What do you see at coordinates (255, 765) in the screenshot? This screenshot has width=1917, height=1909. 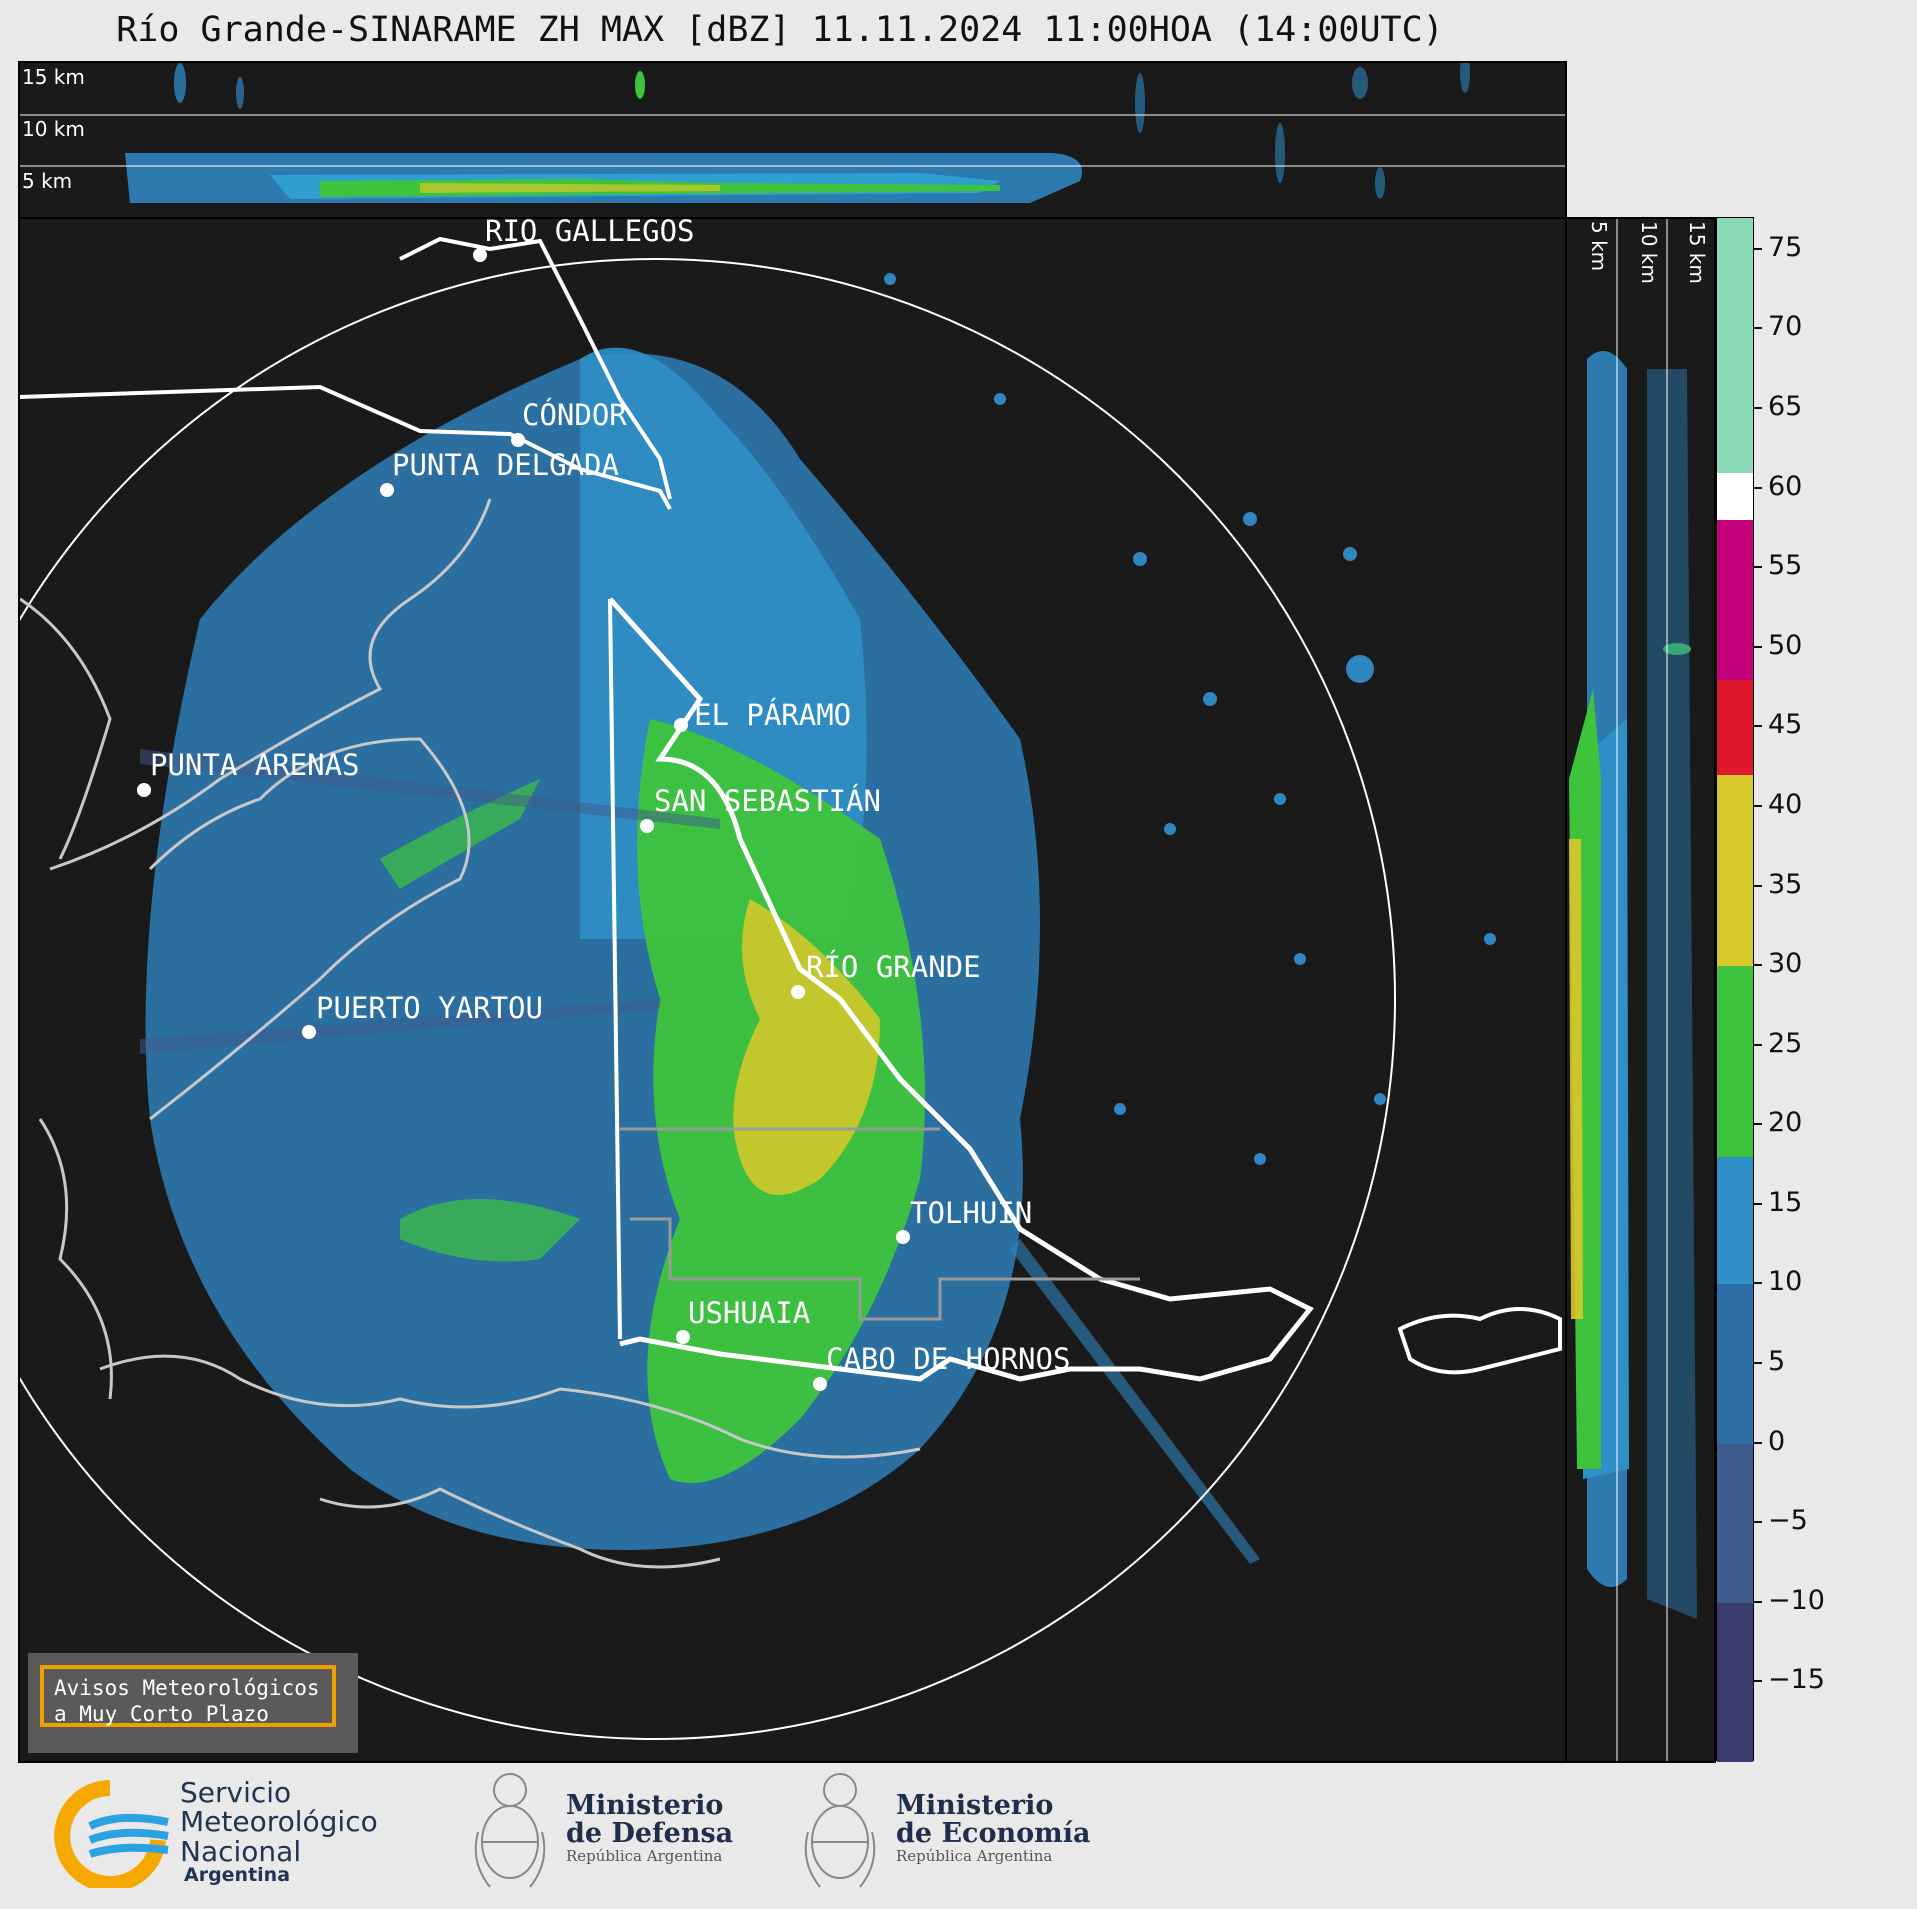 I see `city-label-punta-arenas: PUNTA ARENAS` at bounding box center [255, 765].